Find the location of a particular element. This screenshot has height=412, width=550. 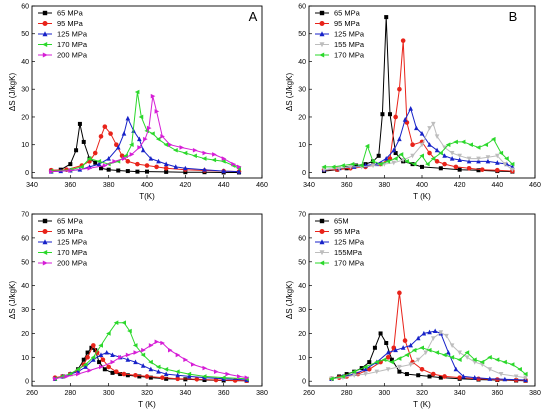

x-tick-label: 400 is located at coordinates (422, 185).